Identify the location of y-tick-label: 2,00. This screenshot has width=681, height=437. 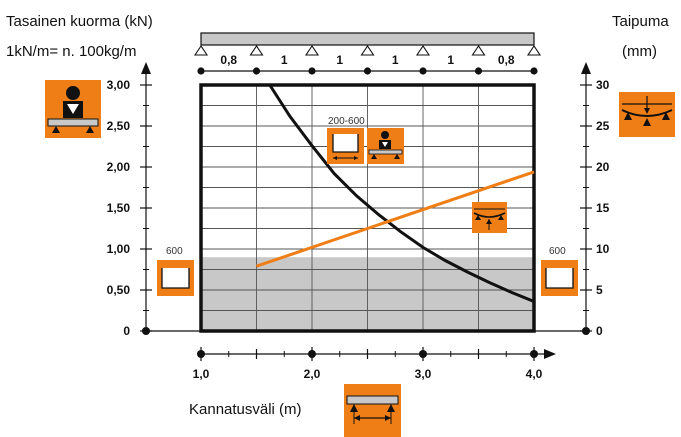
(119, 167).